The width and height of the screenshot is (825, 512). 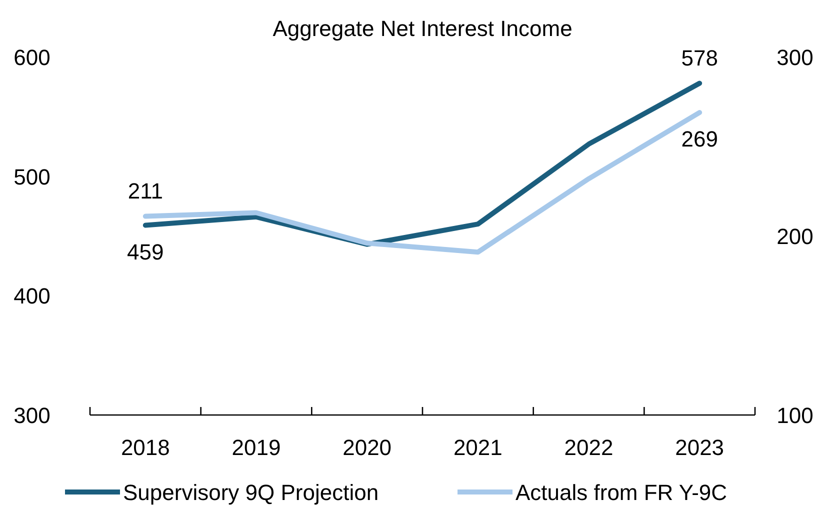 I want to click on x-tick-label: 2021, so click(x=477, y=447).